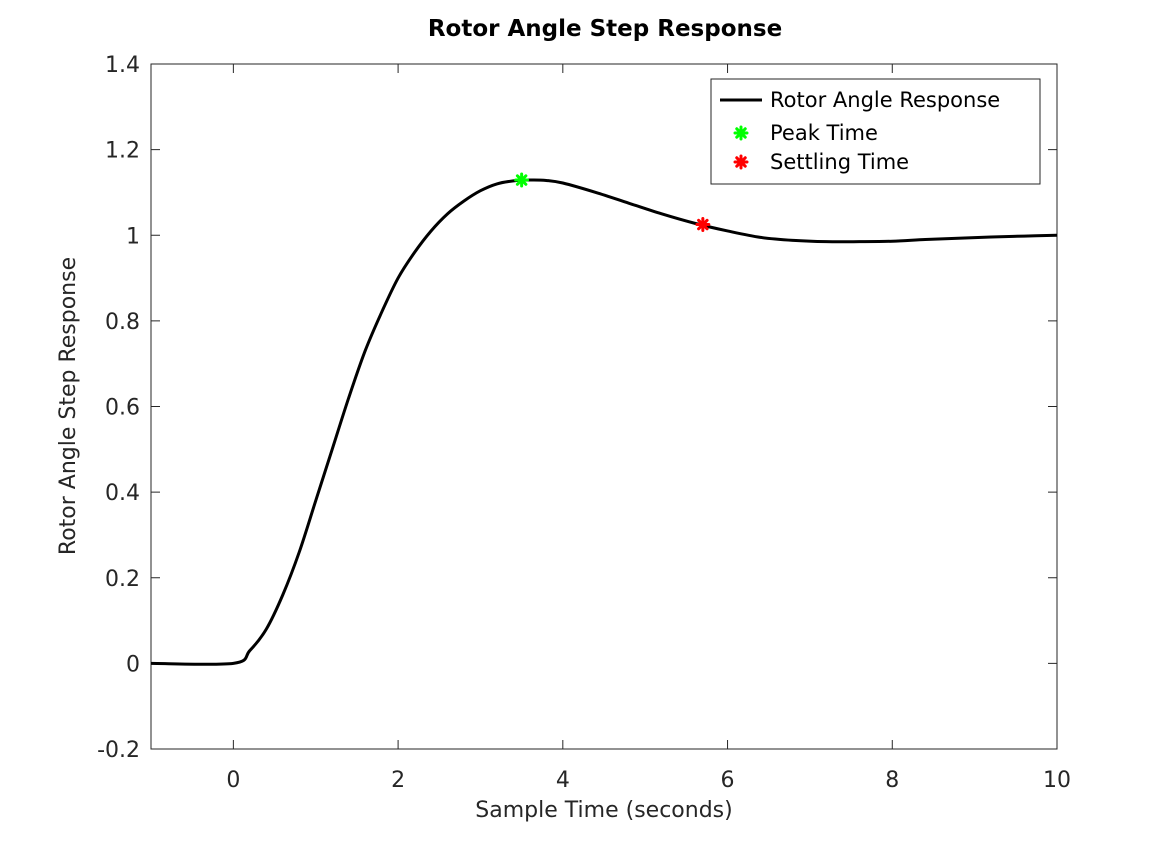 The image size is (1168, 846). What do you see at coordinates (122, 493) in the screenshot?
I see `y-tick-label: 0.4` at bounding box center [122, 493].